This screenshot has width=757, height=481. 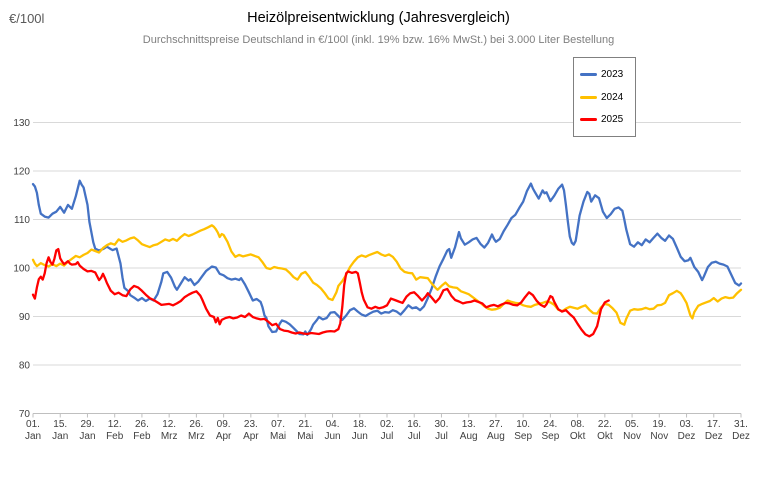 What do you see at coordinates (659, 424) in the screenshot?
I see `x-axis-tick-label-day: 19.` at bounding box center [659, 424].